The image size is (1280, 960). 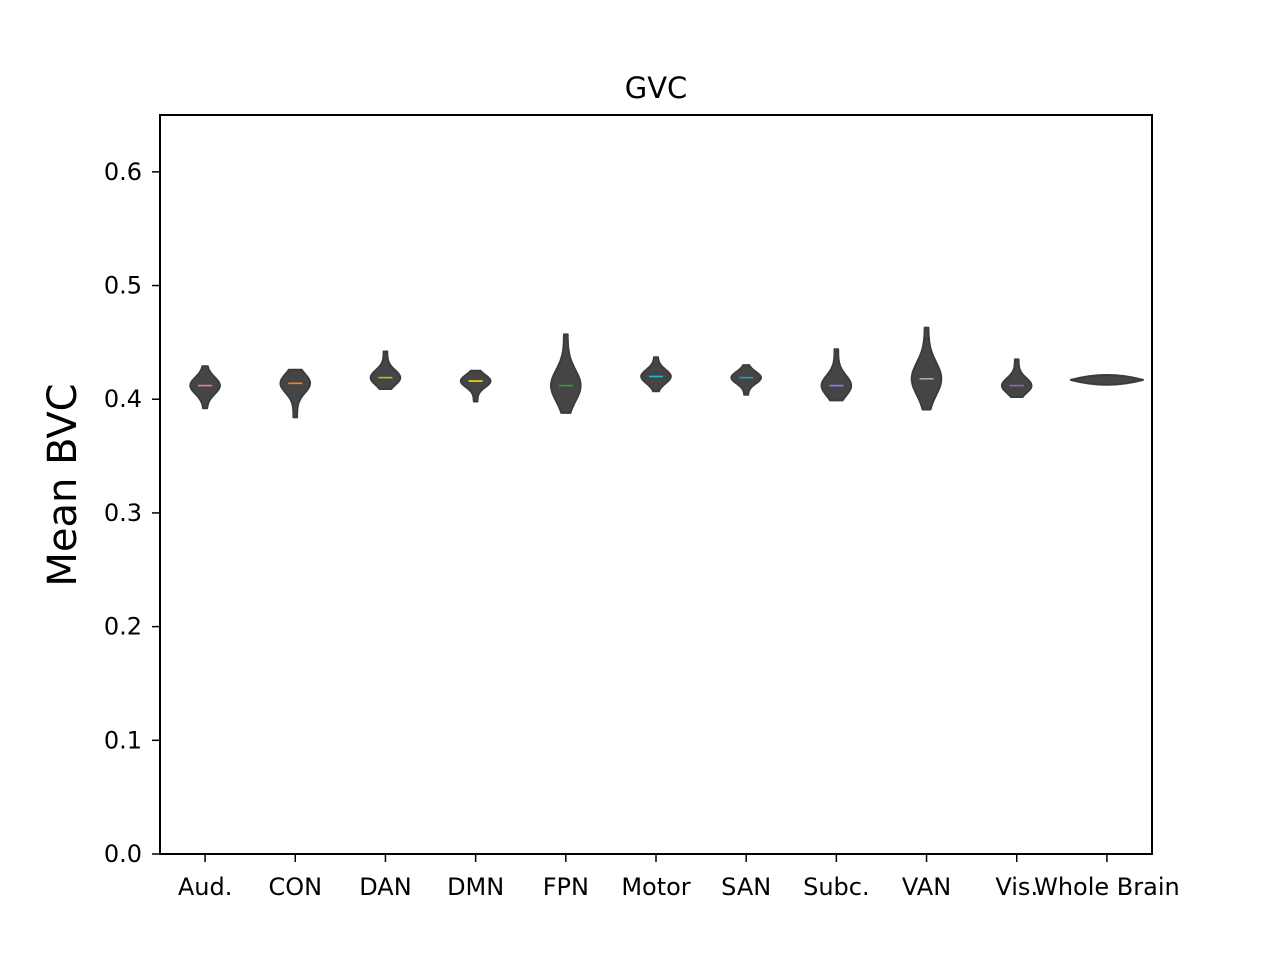 I want to click on x-tick-label: DMN, so click(x=475, y=887).